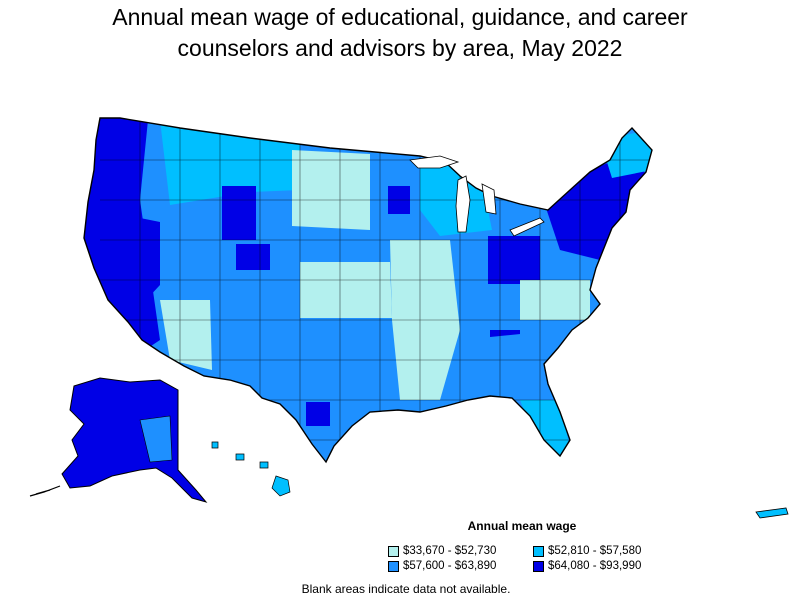 The height and width of the screenshot is (600, 800). I want to click on puerto-rico-shape, so click(772, 513).